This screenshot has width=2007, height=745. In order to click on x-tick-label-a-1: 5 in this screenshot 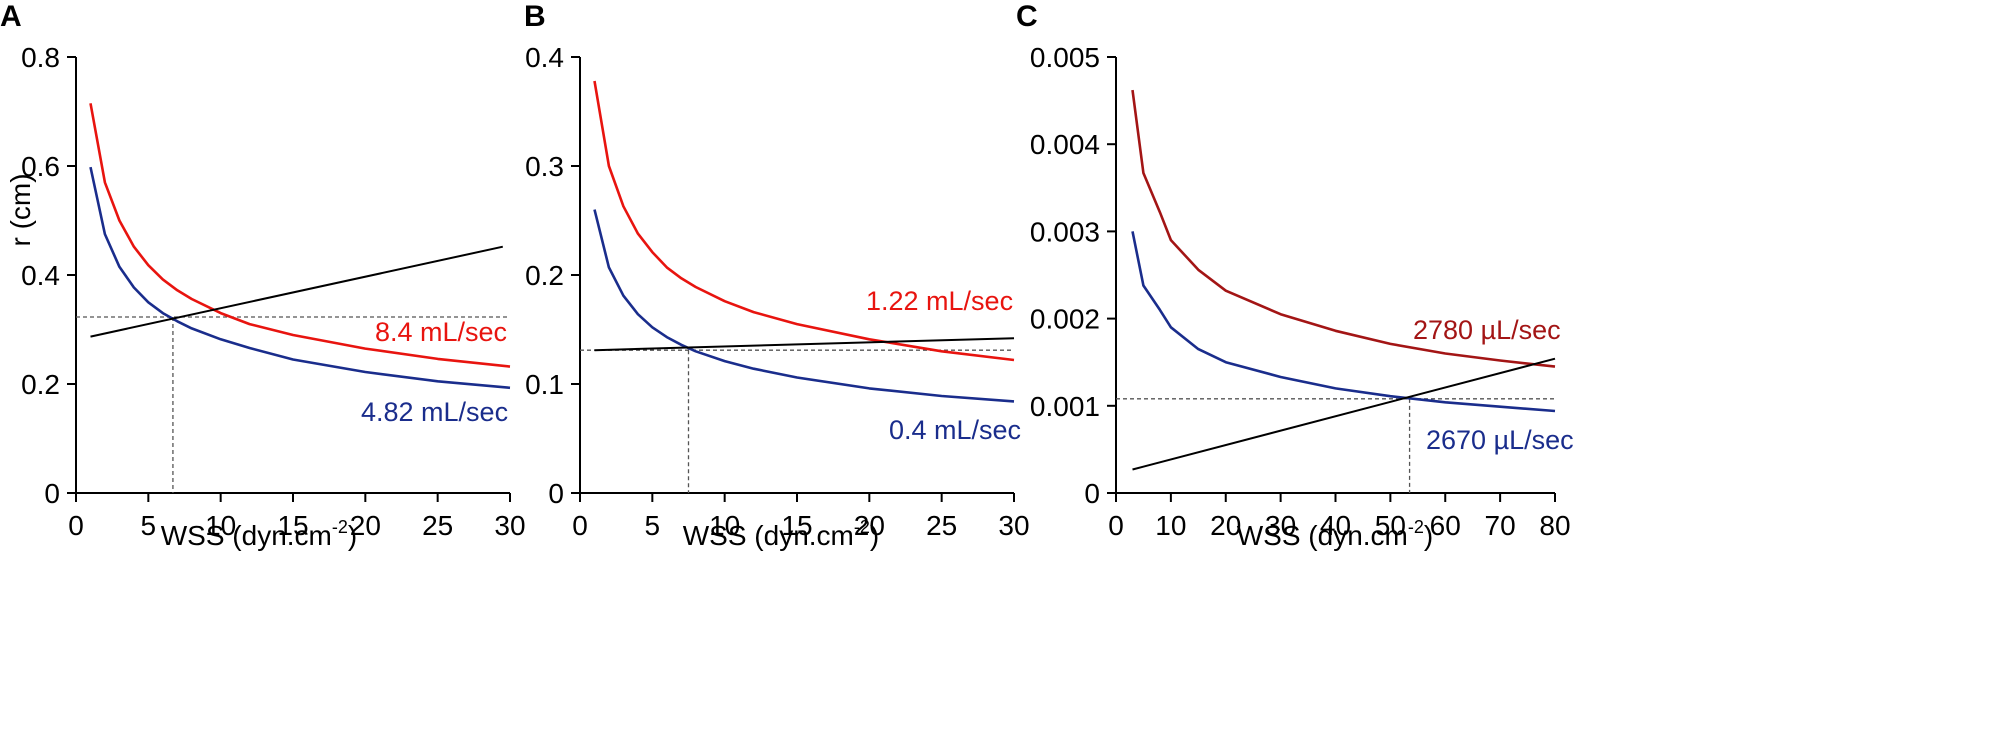, I will do `click(149, 525)`.